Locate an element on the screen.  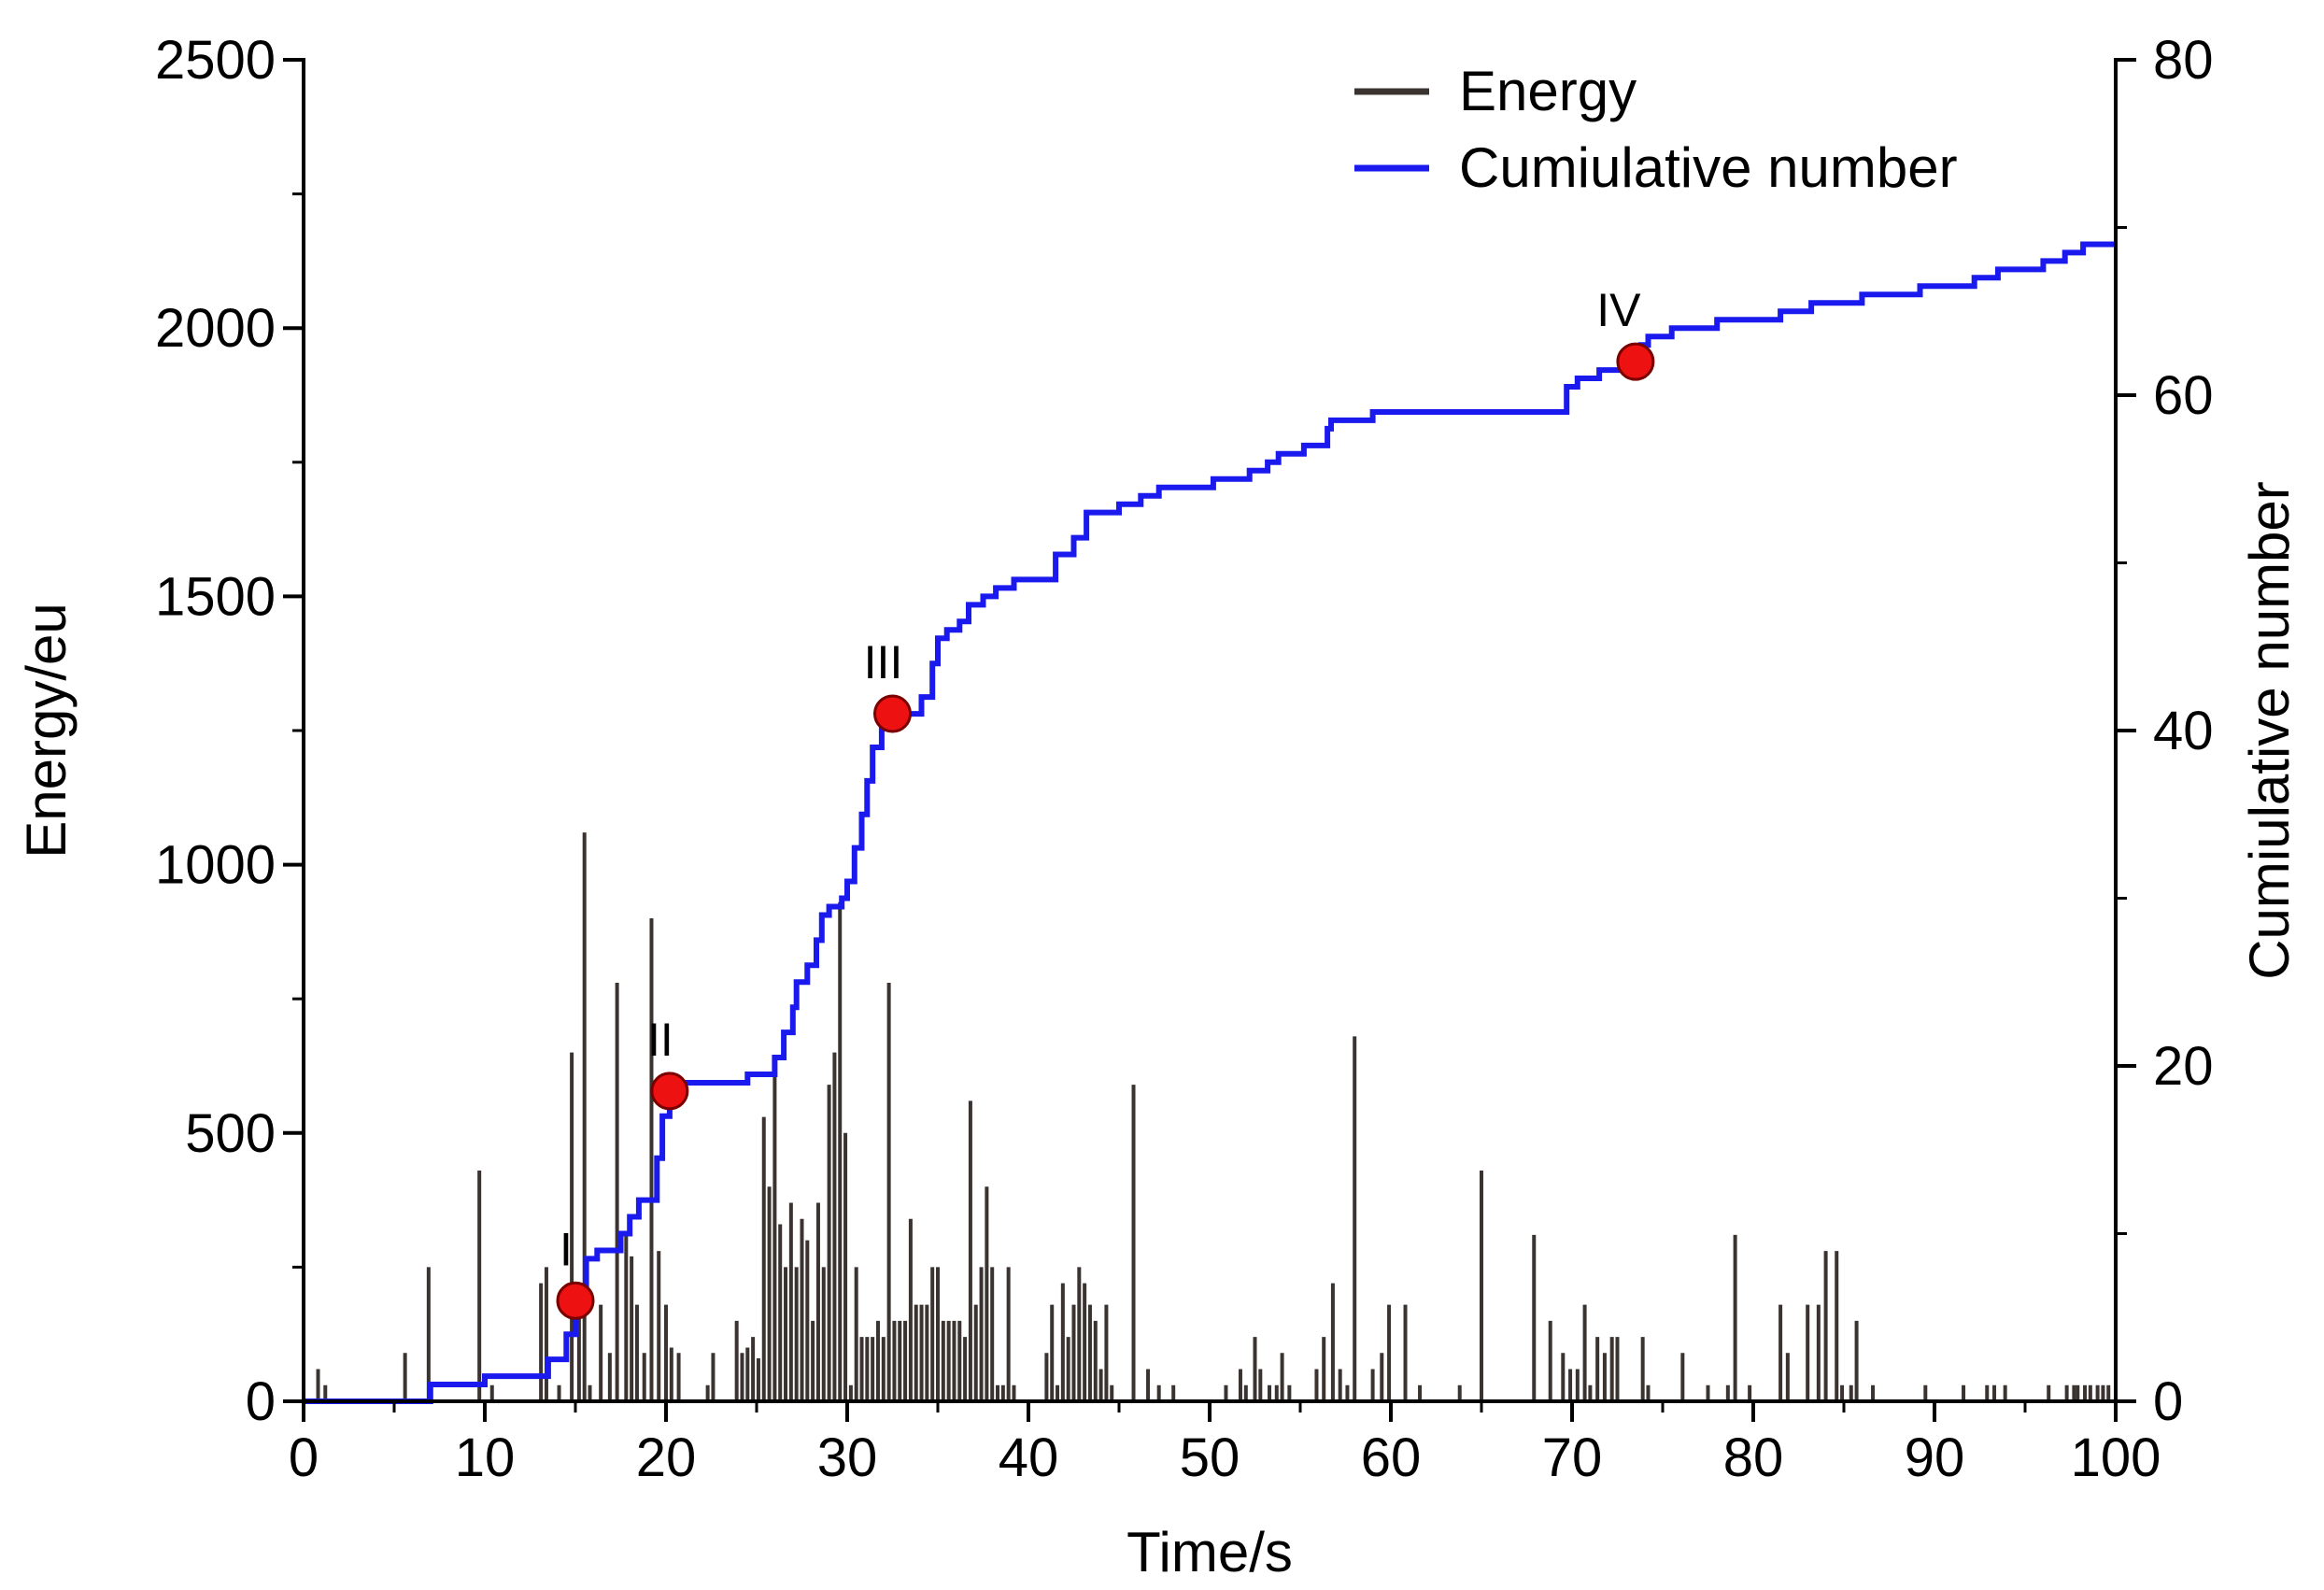
y-right-tick-label: 60 is located at coordinates (2183, 395).